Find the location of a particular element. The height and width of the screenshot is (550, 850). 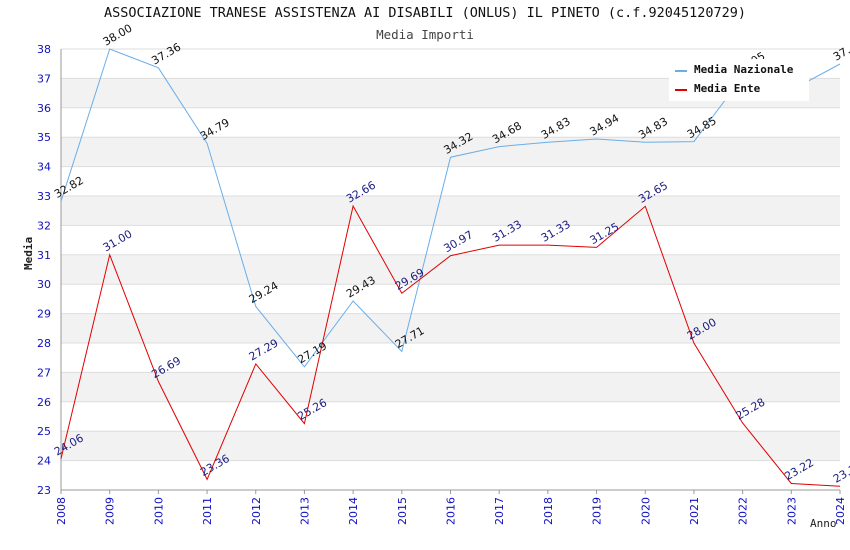

y-tick-label: 25 is located at coordinates (44, 431).